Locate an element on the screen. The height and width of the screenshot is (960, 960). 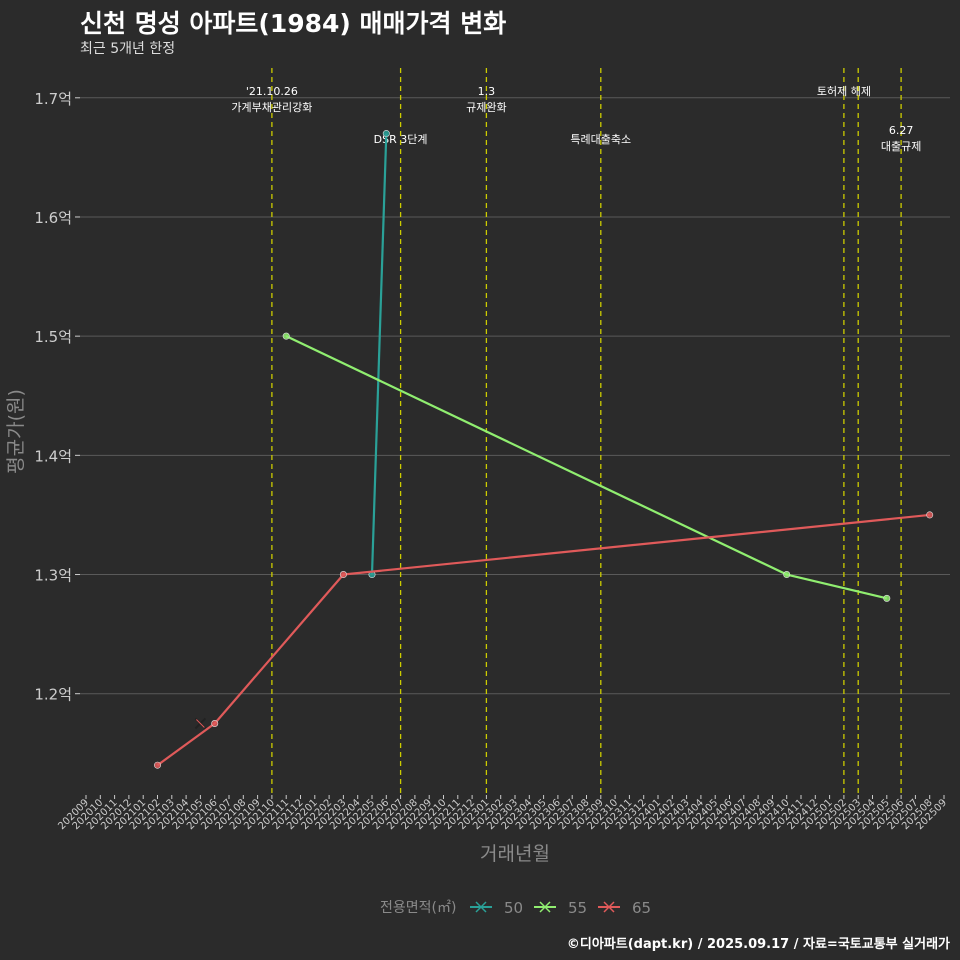
chart-title: 신천 명성 아파트(1984) 매매가격 변화 is located at coordinates (293, 23).